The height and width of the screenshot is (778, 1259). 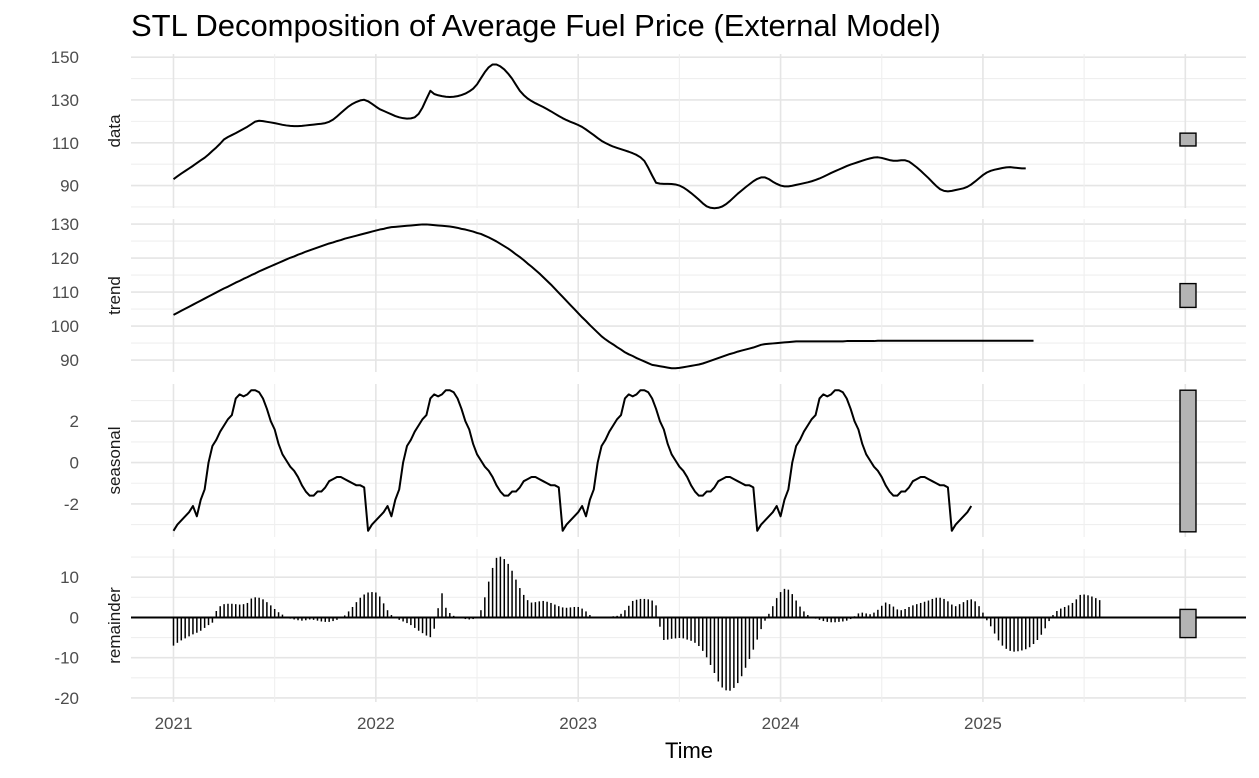 What do you see at coordinates (983, 723) in the screenshot?
I see `x-tick-label: 2025` at bounding box center [983, 723].